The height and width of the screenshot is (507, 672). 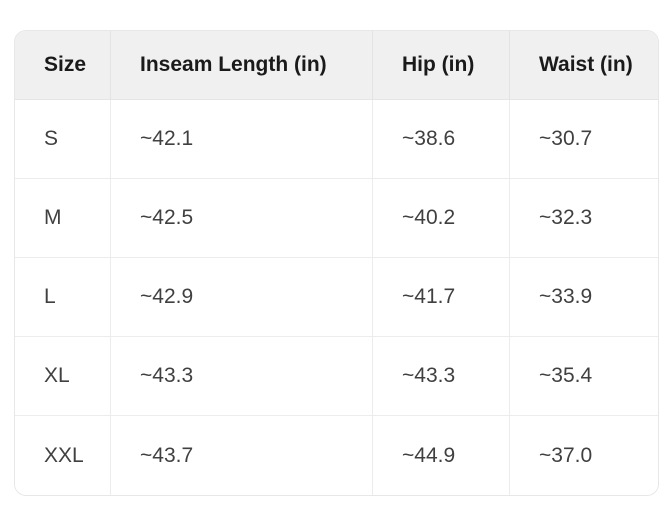 What do you see at coordinates (63, 376) in the screenshot?
I see `size-cell: XL` at bounding box center [63, 376].